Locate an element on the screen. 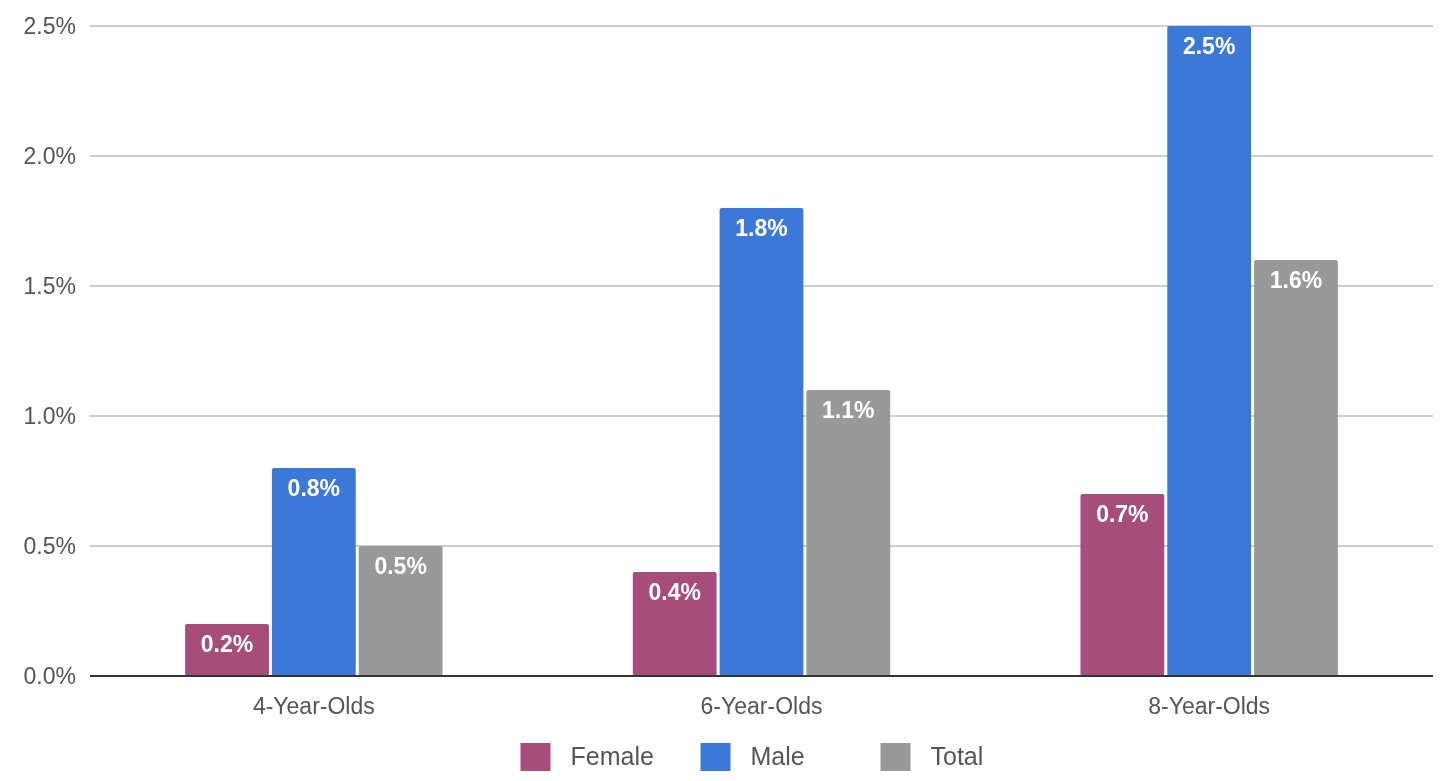  data-label: 0.2% is located at coordinates (227, 644).